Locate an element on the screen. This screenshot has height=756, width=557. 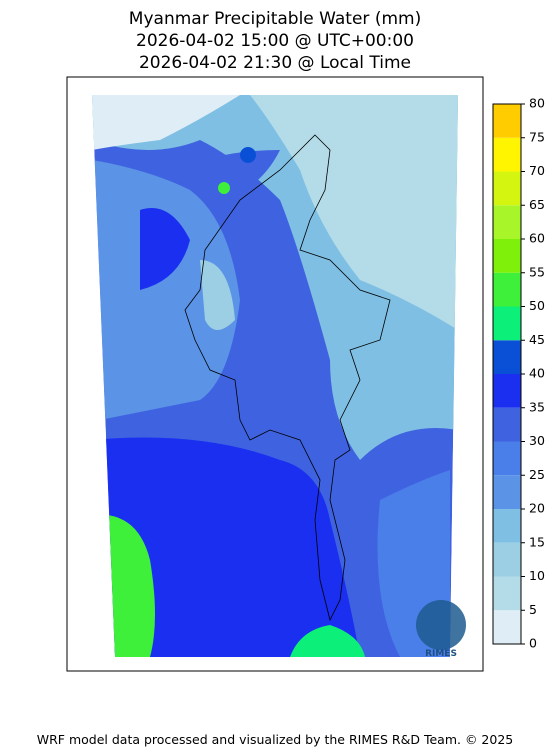
tick-label: 15 is located at coordinates (537, 541).